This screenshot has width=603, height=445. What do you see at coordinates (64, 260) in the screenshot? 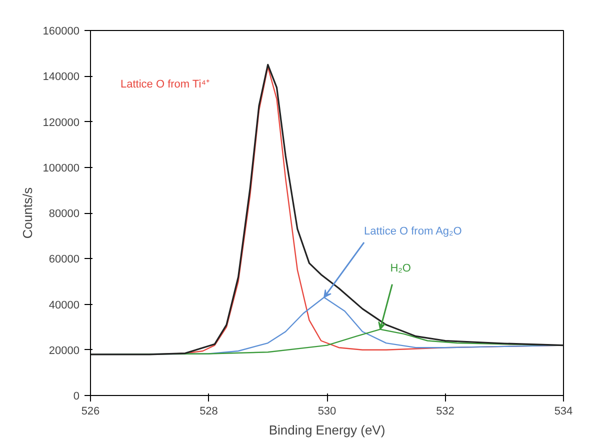
I see `y-tick-label: 60000` at bounding box center [64, 260].